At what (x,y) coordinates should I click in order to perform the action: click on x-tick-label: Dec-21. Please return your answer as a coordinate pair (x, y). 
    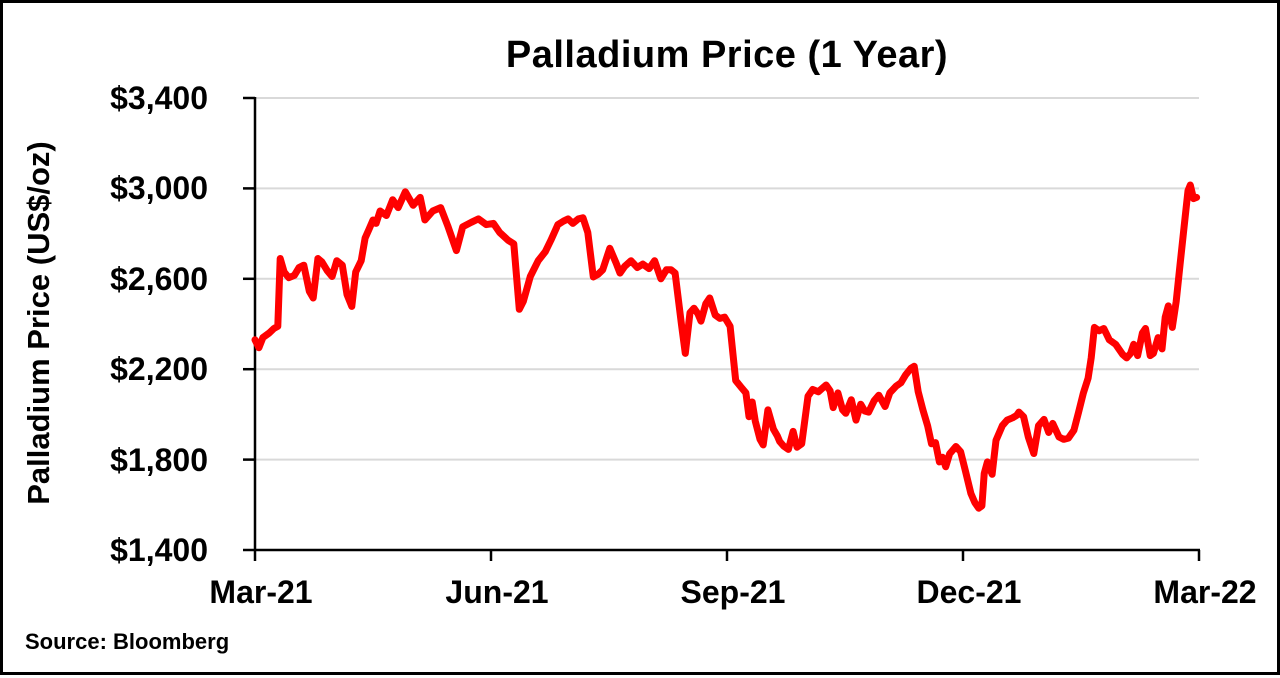
    Looking at the image, I should click on (969, 592).